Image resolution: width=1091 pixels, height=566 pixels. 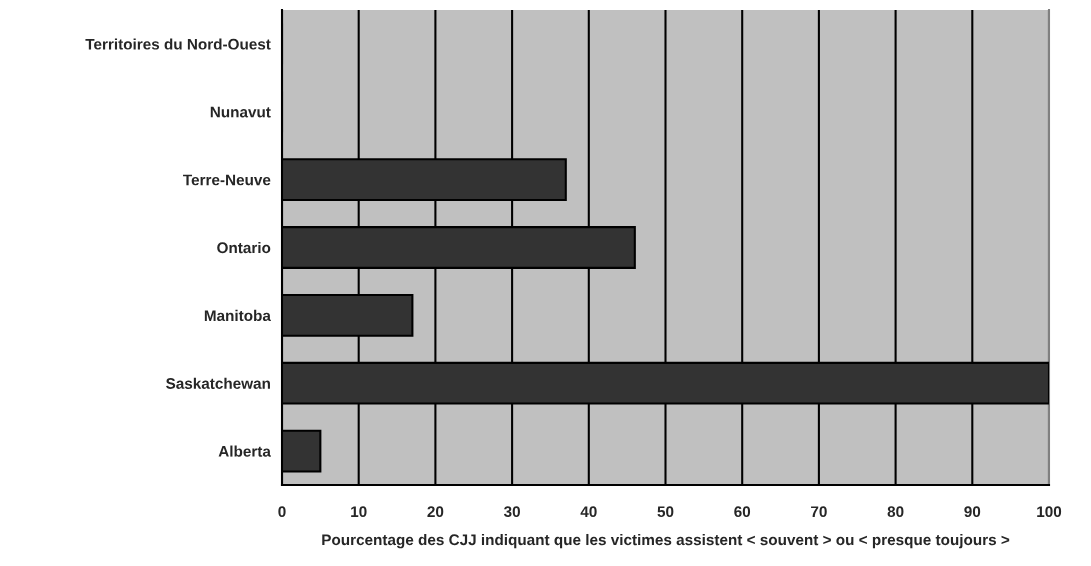 I want to click on x-tick-label: 100, so click(x=1049, y=512).